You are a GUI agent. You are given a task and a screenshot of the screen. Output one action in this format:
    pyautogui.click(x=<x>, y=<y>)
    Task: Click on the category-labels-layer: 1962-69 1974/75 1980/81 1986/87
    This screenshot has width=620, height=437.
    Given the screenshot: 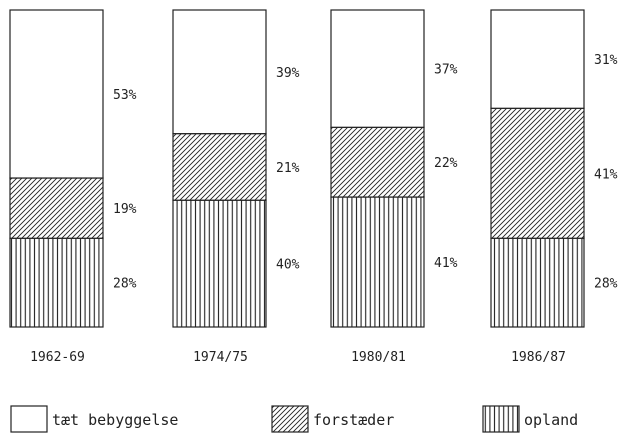 What is the action you would take?
    pyautogui.click(x=298, y=357)
    